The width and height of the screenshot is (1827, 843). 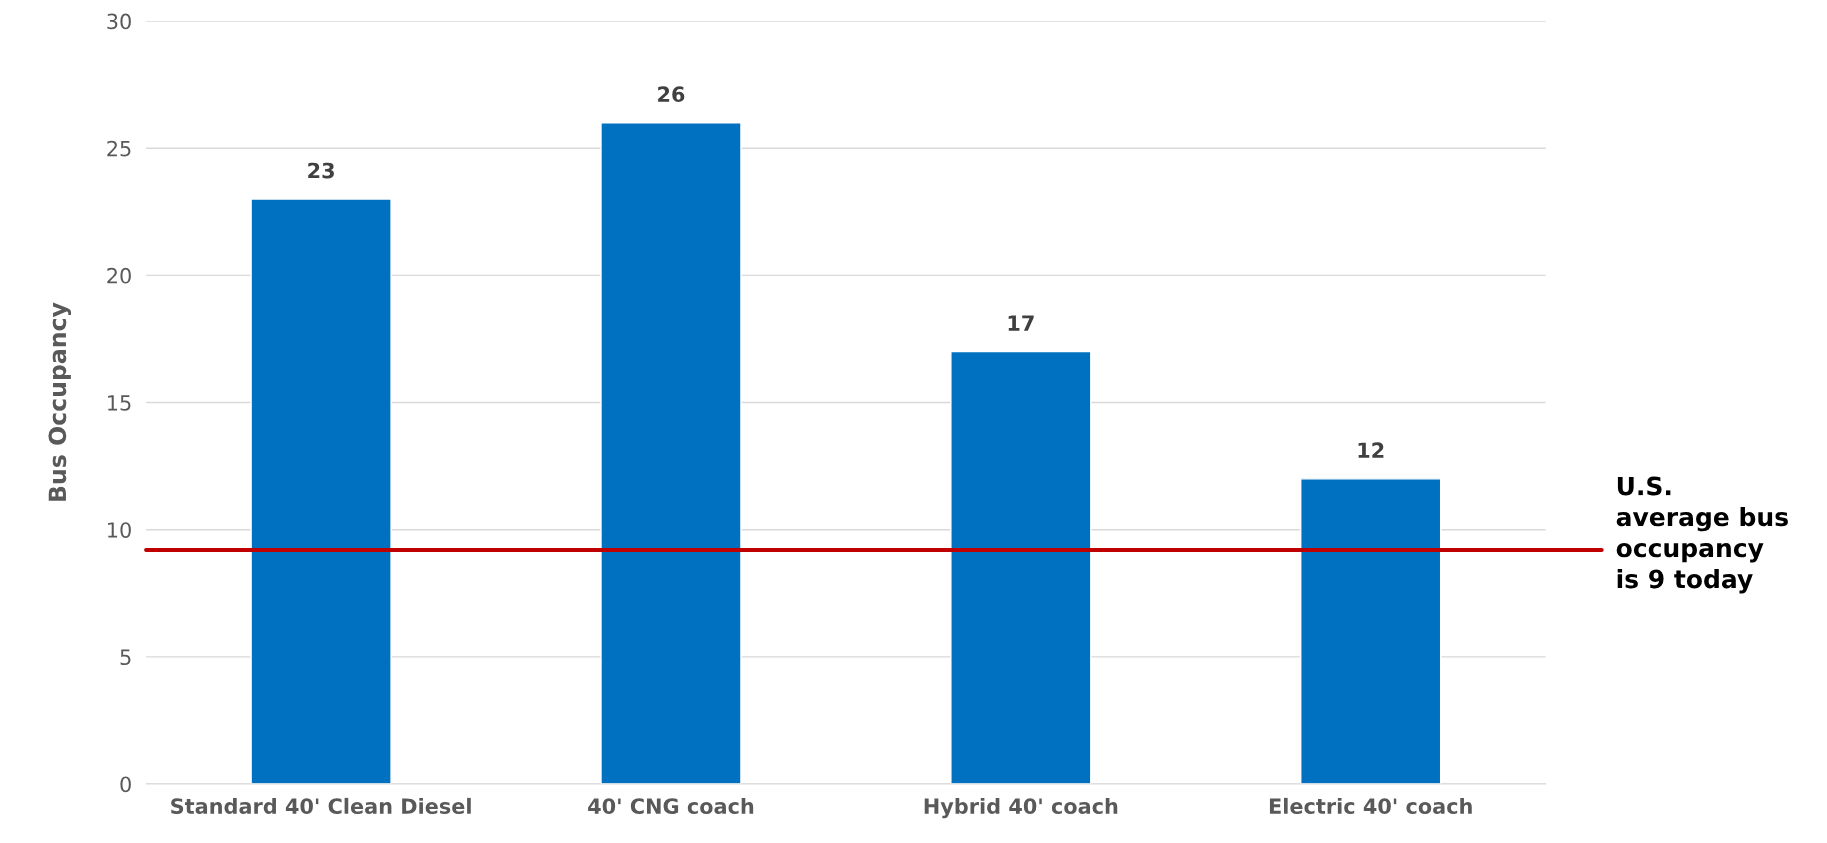 What do you see at coordinates (1370, 806) in the screenshot?
I see `x-tick-label: Electric 40' coach` at bounding box center [1370, 806].